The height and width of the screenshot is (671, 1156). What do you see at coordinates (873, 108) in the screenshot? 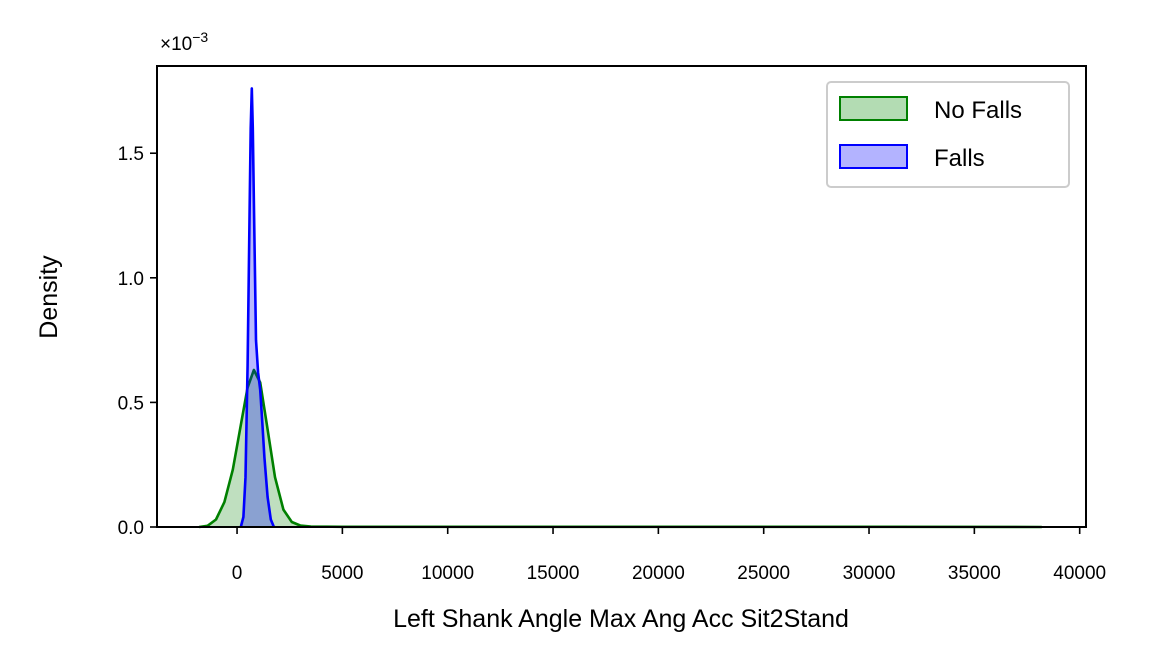
I see `legend-swatch-no-falls` at bounding box center [873, 108].